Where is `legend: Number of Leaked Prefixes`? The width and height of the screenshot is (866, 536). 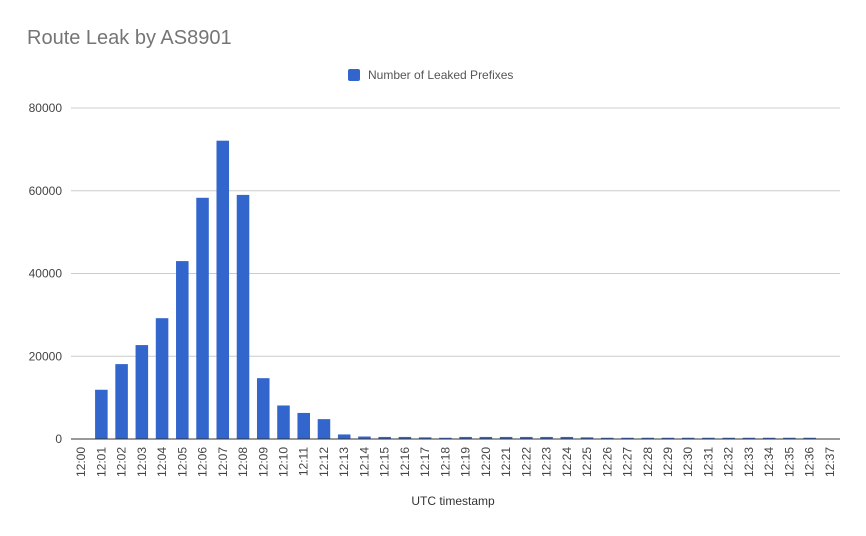 legend: Number of Leaked Prefixes is located at coordinates (430, 75).